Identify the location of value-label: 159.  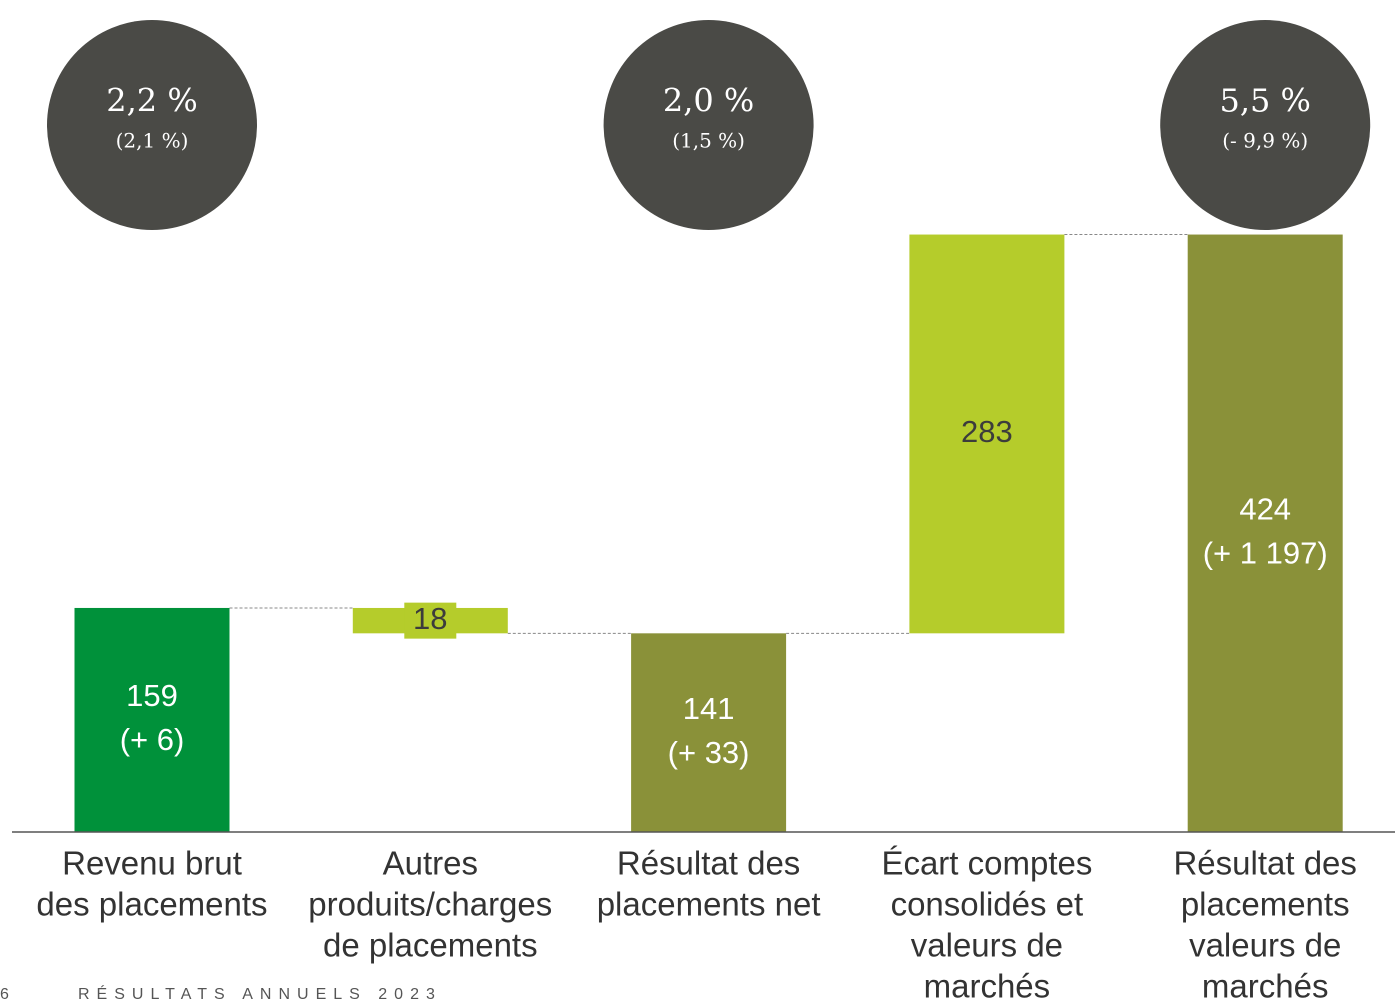
(152, 695).